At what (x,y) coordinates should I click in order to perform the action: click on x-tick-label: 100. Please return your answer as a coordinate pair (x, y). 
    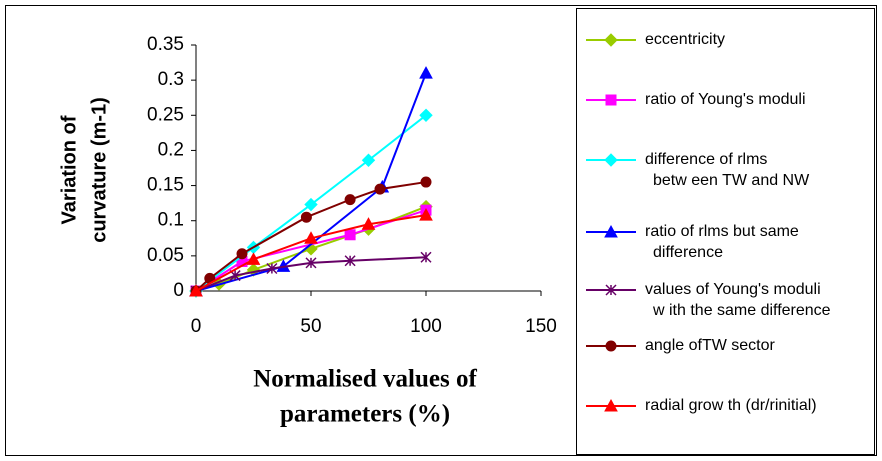
    Looking at the image, I should click on (426, 326).